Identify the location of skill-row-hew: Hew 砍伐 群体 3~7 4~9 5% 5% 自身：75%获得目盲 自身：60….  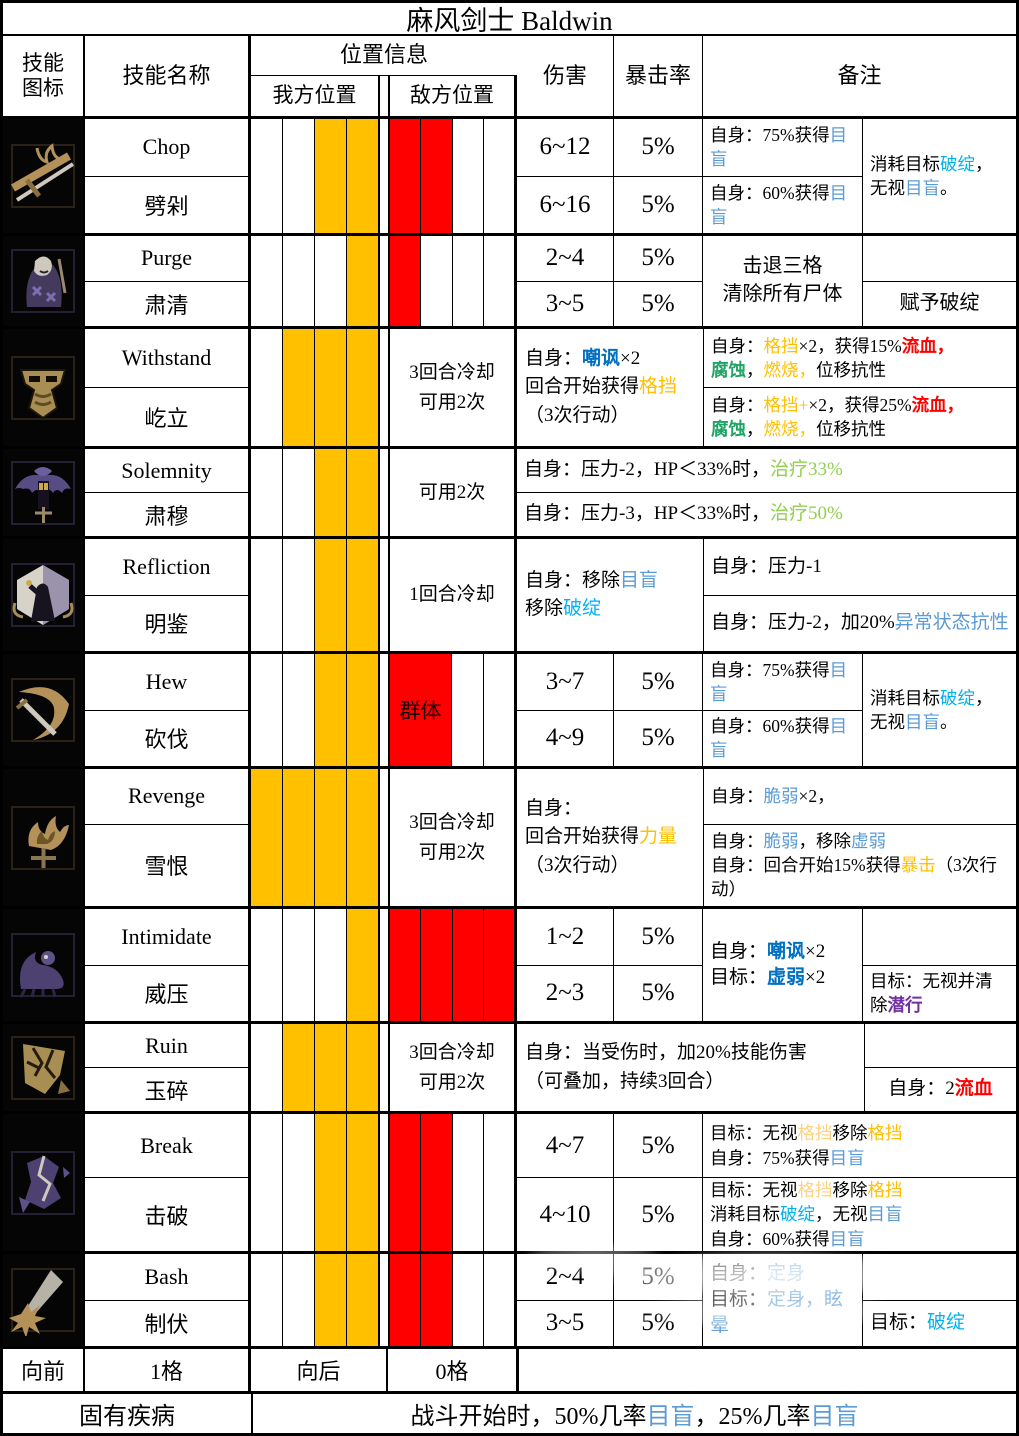
(509, 708).